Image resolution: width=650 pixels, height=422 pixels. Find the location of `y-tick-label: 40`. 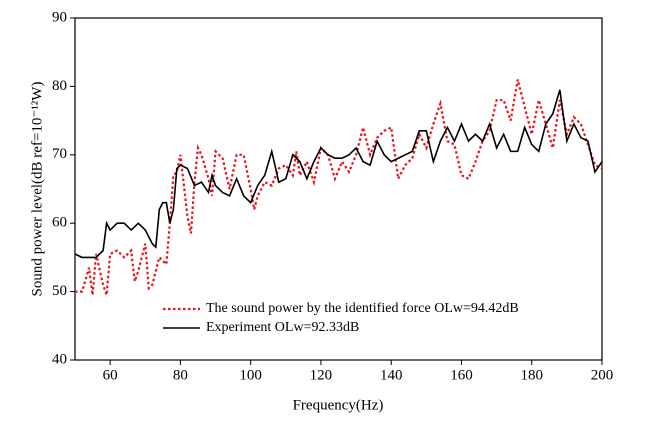

y-tick-label: 40 is located at coordinates (59, 359).